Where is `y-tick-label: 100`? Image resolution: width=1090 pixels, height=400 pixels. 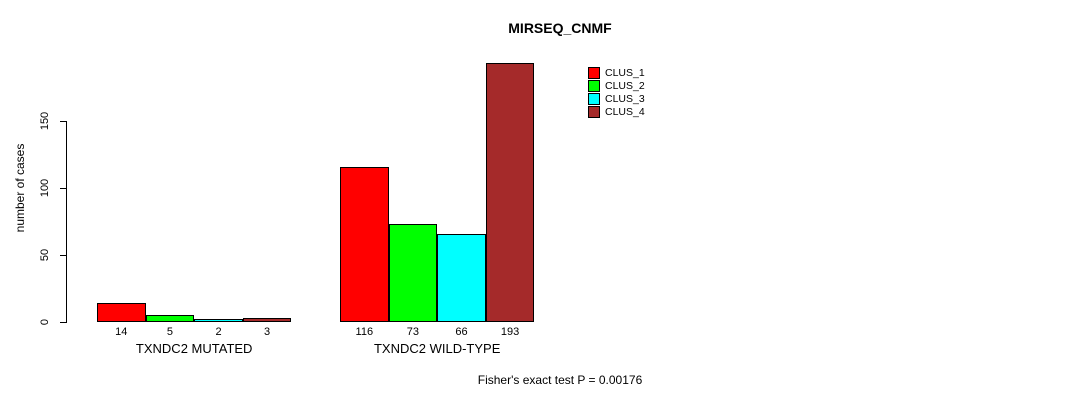
y-tick-label: 100 is located at coordinates (45, 188).